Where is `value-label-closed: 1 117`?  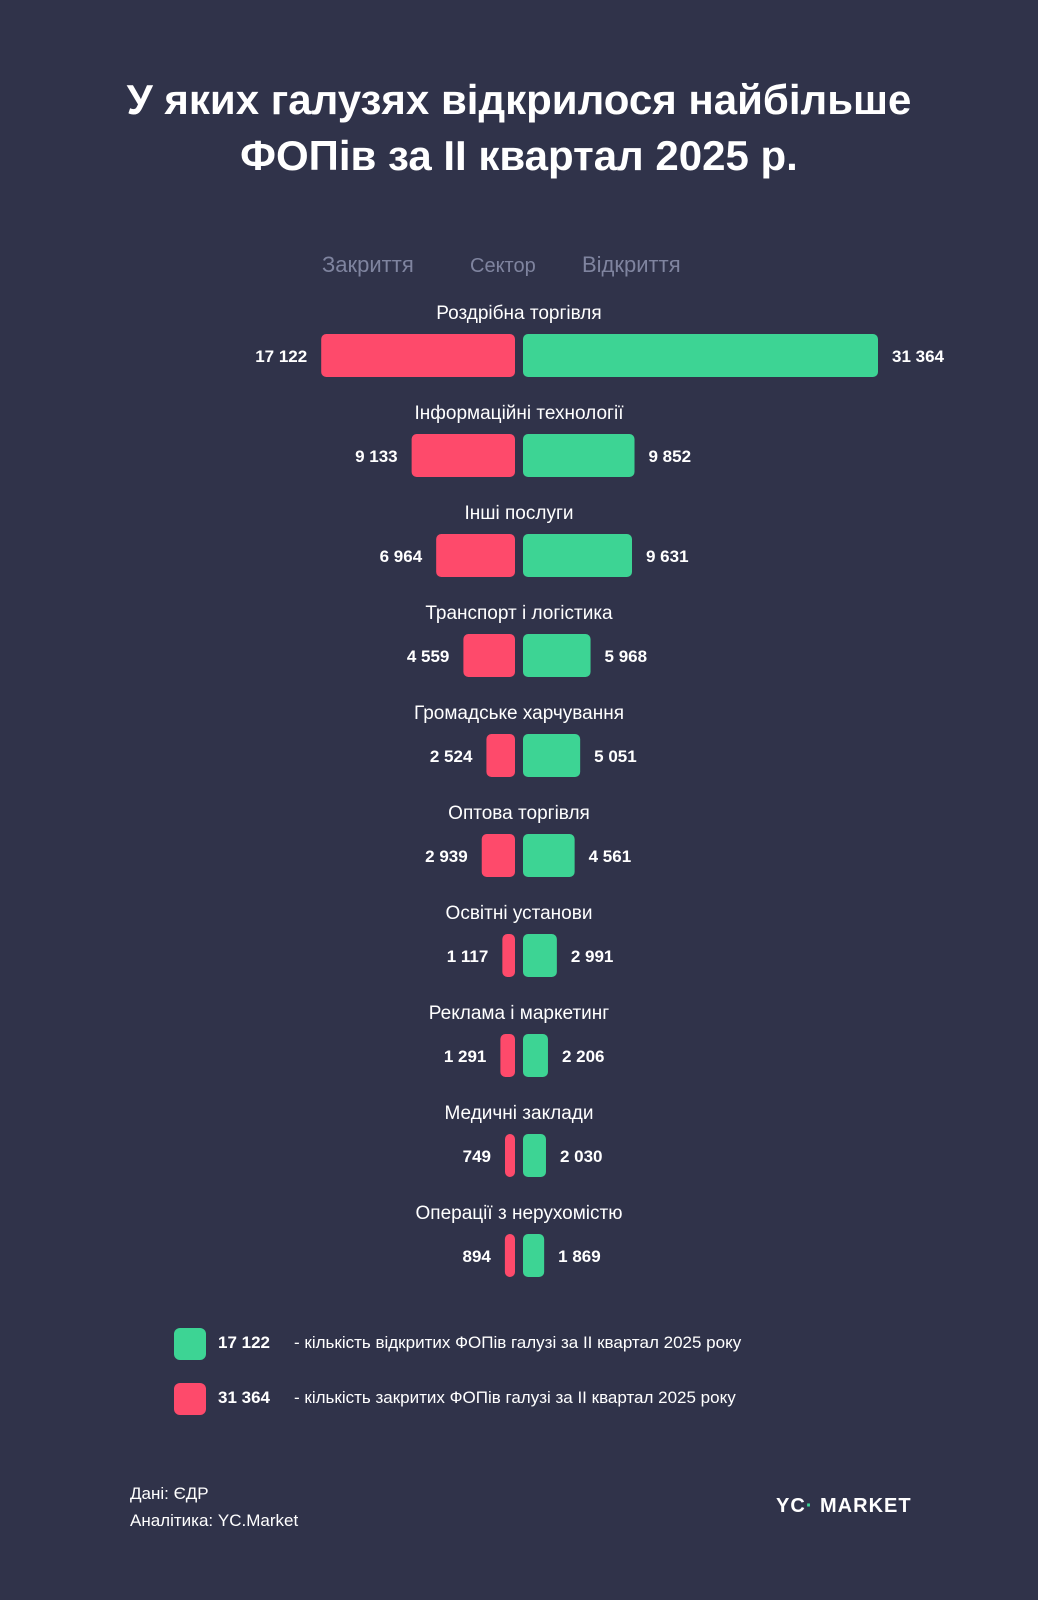 value-label-closed: 1 117 is located at coordinates (468, 956).